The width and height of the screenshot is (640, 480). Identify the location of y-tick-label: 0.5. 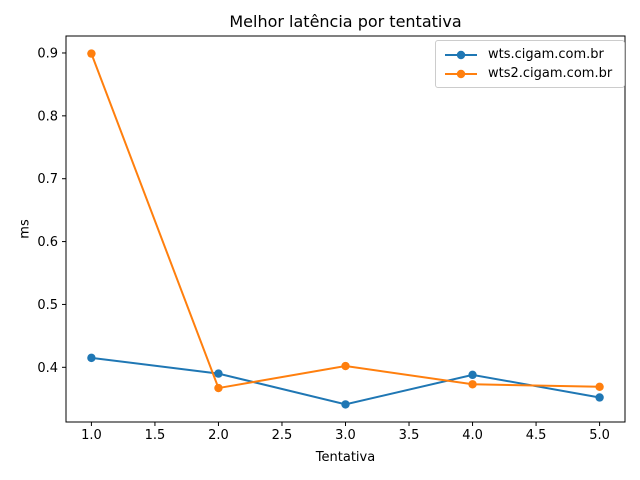
(47, 305).